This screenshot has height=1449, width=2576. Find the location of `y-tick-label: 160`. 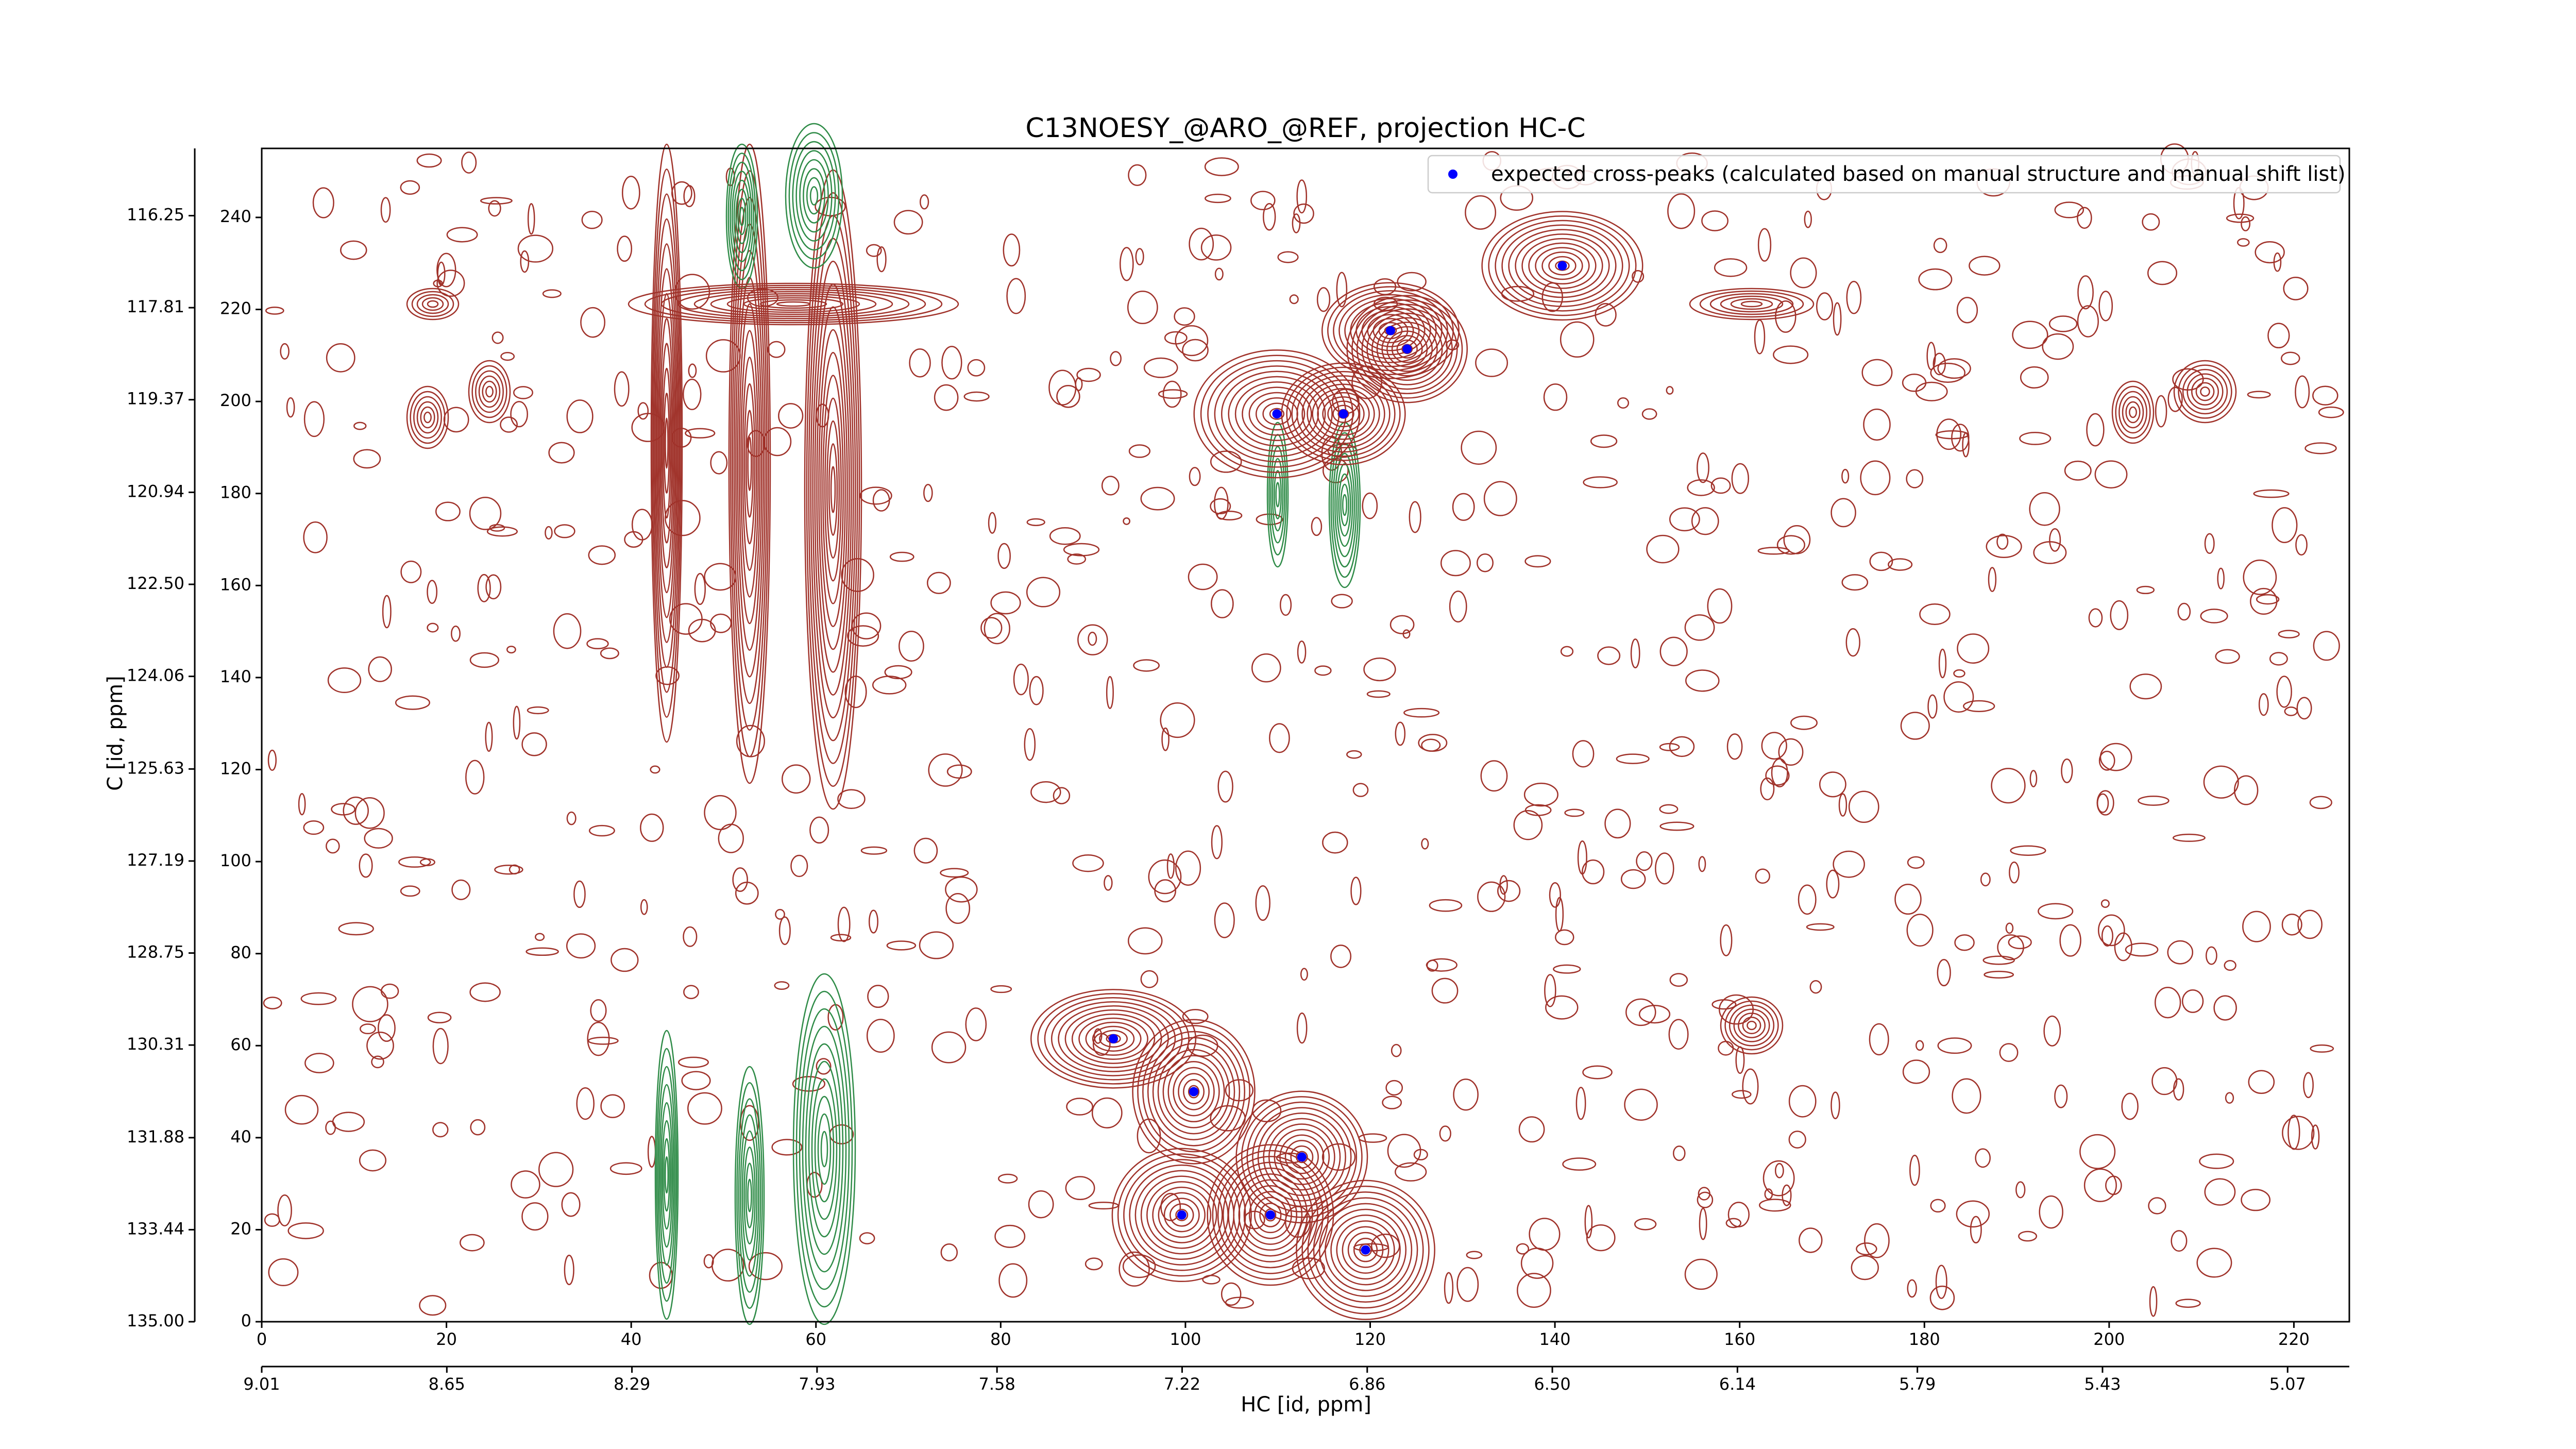

y-tick-label: 160 is located at coordinates (235, 584).